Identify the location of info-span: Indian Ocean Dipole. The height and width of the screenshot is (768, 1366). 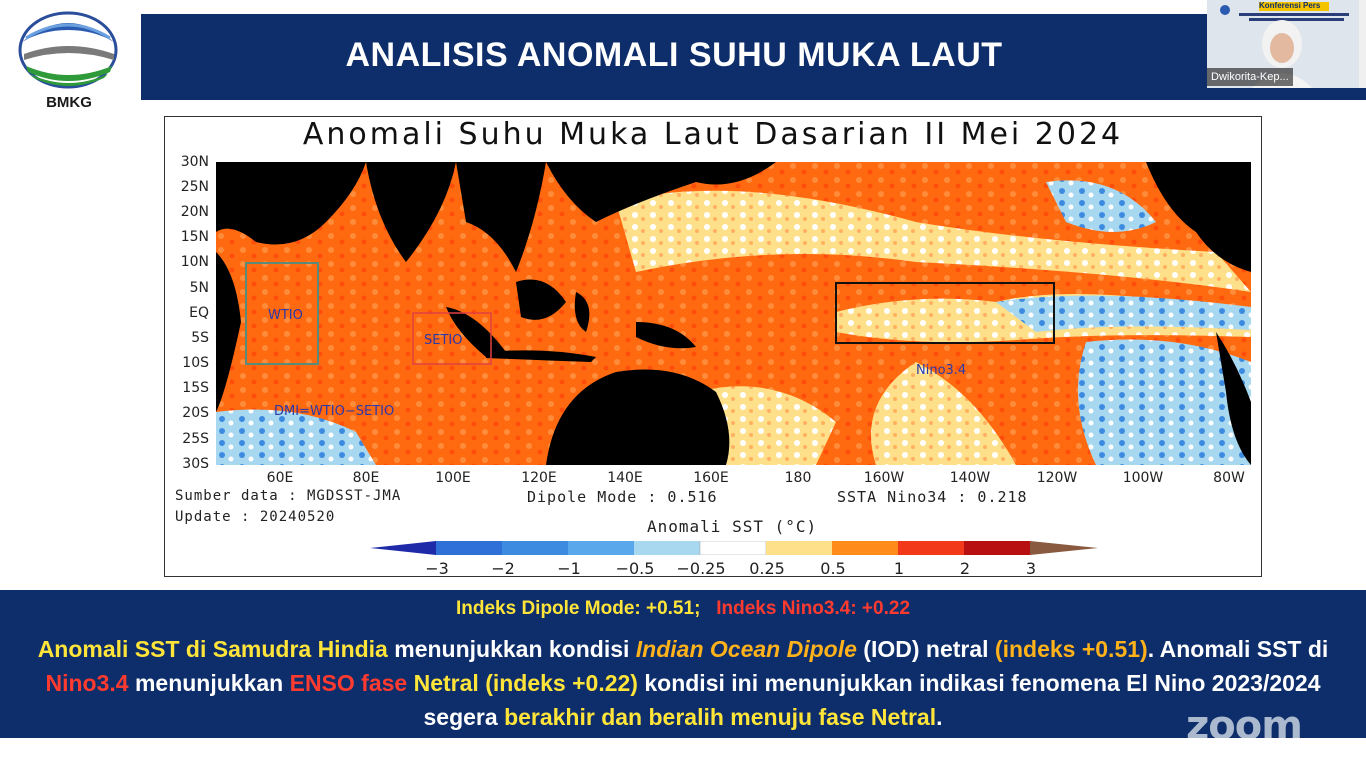
(746, 649).